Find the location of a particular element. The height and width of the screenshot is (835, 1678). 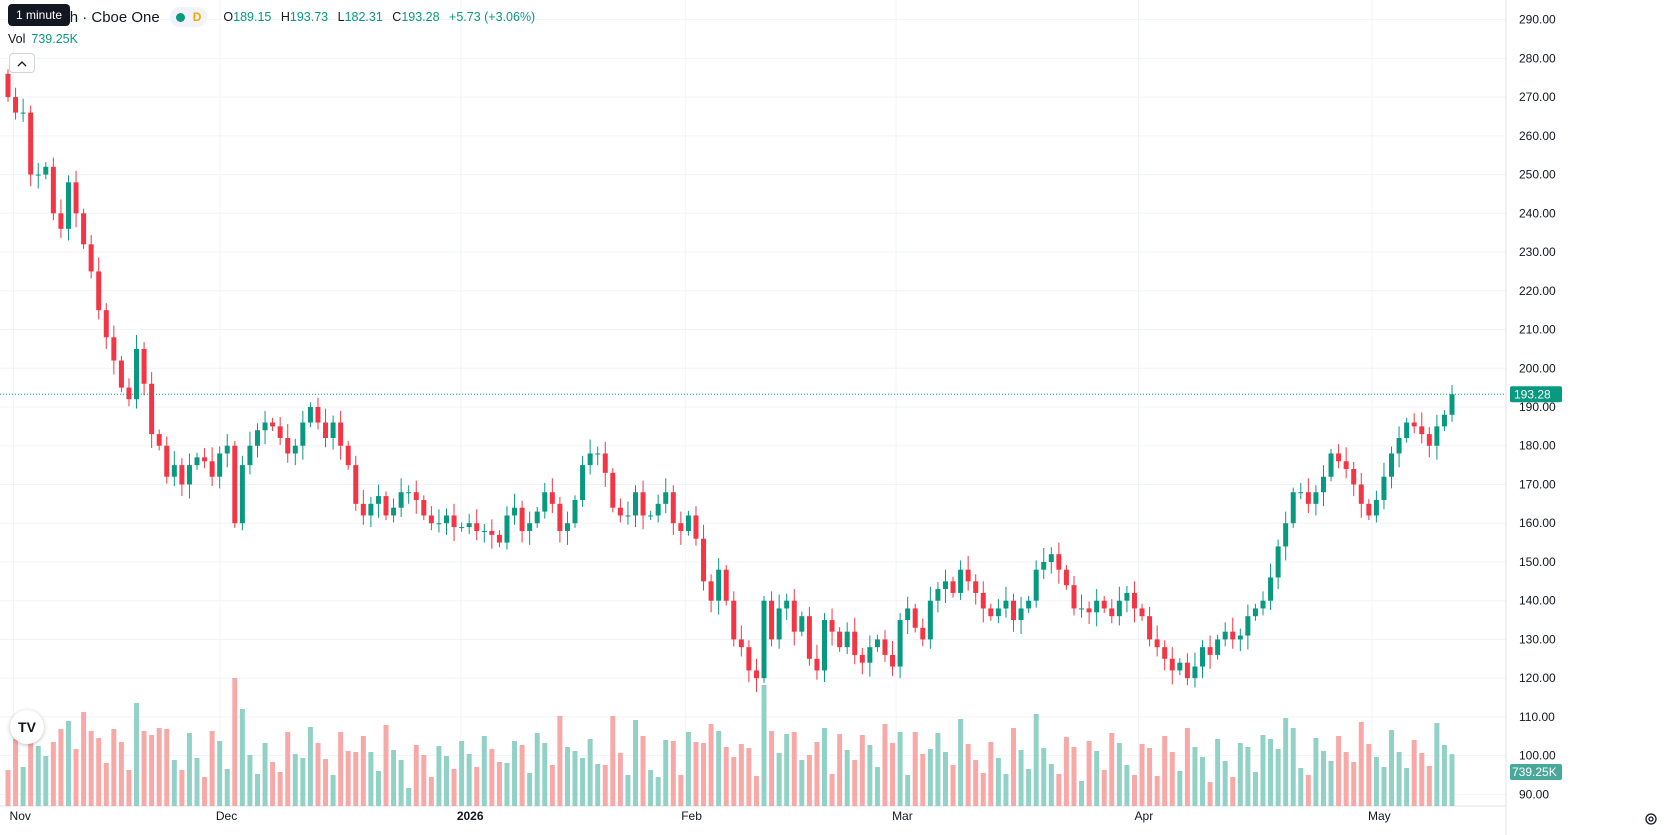

price-tick-label: 230.00 is located at coordinates (1537, 252).